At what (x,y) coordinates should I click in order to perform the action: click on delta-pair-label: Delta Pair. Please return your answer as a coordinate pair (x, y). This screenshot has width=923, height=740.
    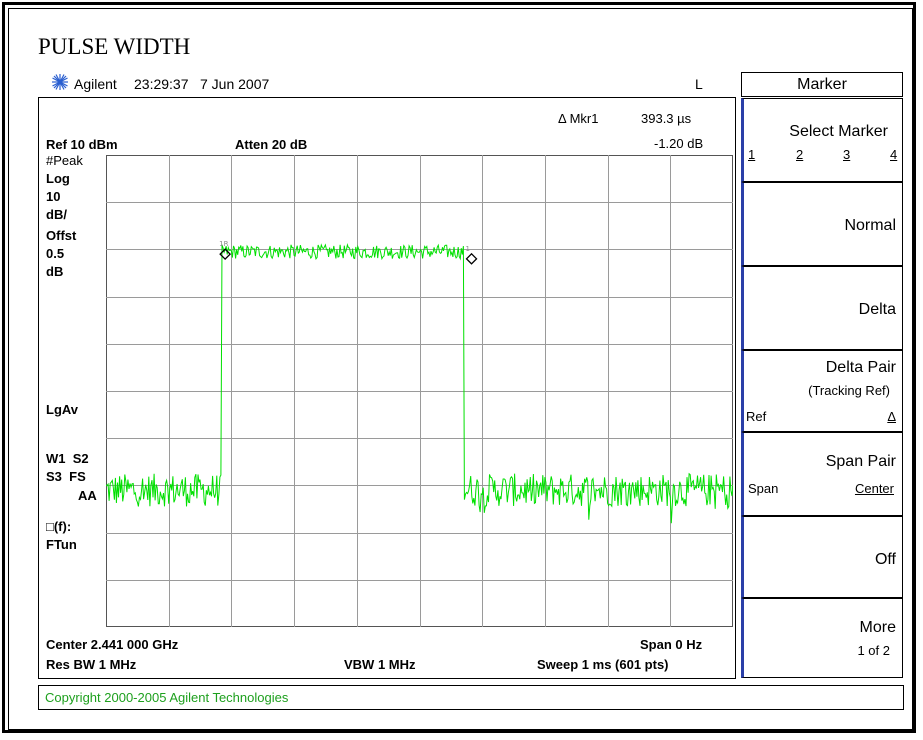
    Looking at the image, I should click on (860, 367).